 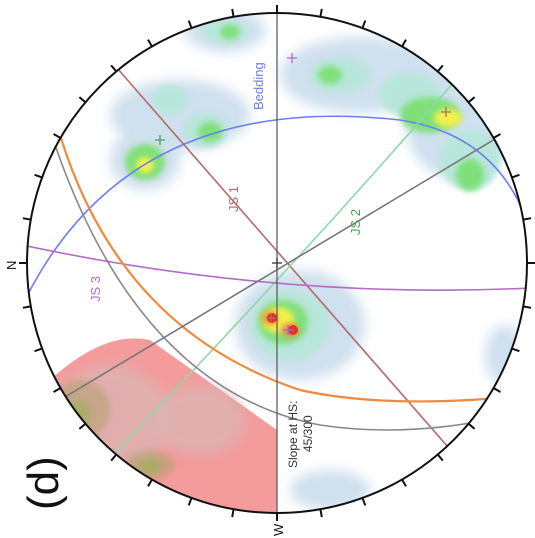 What do you see at coordinates (355, 222) in the screenshot?
I see `js2-label: JS 2` at bounding box center [355, 222].